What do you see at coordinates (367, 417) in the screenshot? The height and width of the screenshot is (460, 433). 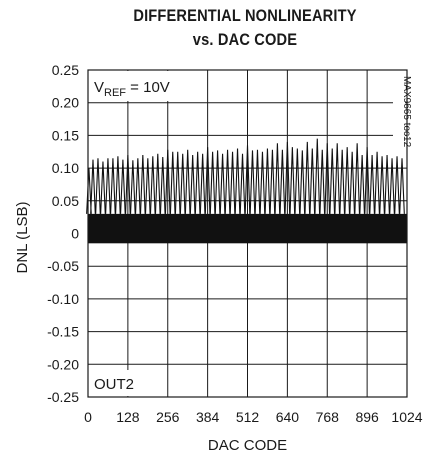 I see `x-tick-label: 896` at bounding box center [367, 417].